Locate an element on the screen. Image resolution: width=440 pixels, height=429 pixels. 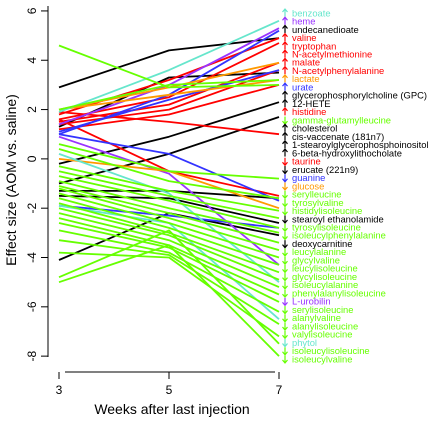
metabolite-label: benzoate is located at coordinates (311, 12).